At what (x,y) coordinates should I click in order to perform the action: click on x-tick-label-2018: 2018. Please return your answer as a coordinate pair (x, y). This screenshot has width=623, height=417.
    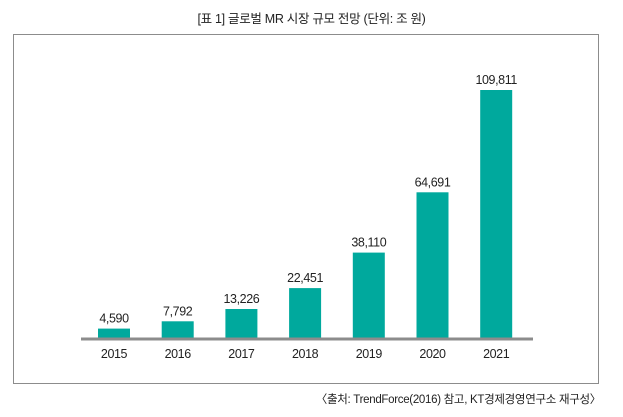
    Looking at the image, I should click on (305, 354).